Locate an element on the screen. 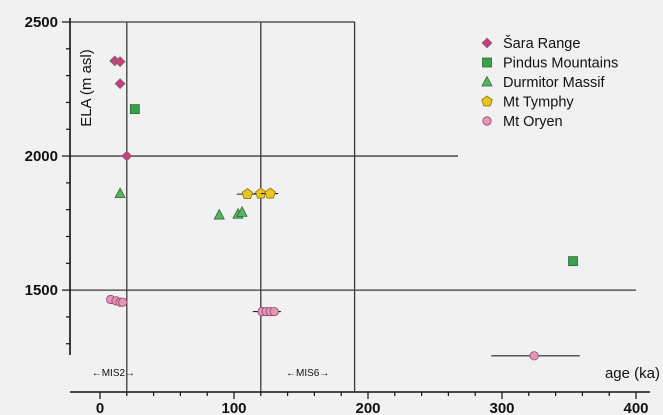  x-tick-label: 400 is located at coordinates (635, 407).